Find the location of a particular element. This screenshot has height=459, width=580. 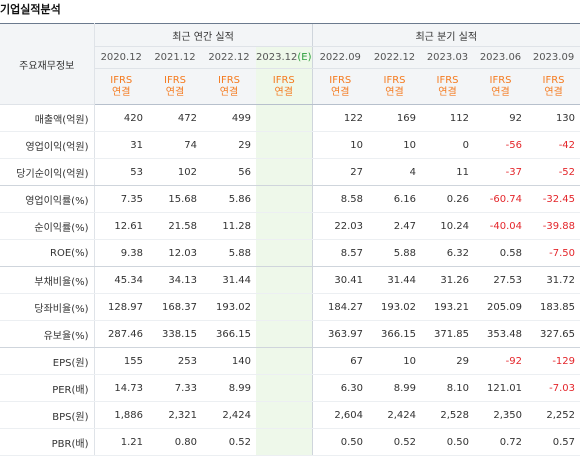

table-row: ROE(%) 9.38 12.03 5.88 8.57 5.88 6.32 0.58 -7.50 is located at coordinates (290, 253).